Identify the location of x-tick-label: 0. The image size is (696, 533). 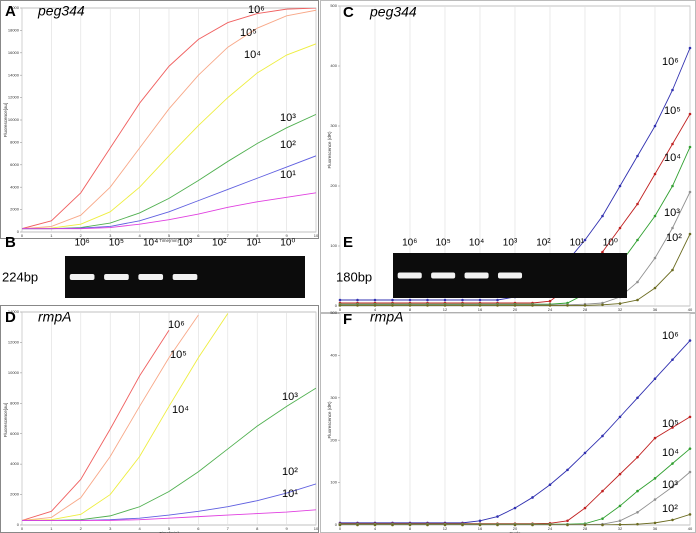
(22, 528).